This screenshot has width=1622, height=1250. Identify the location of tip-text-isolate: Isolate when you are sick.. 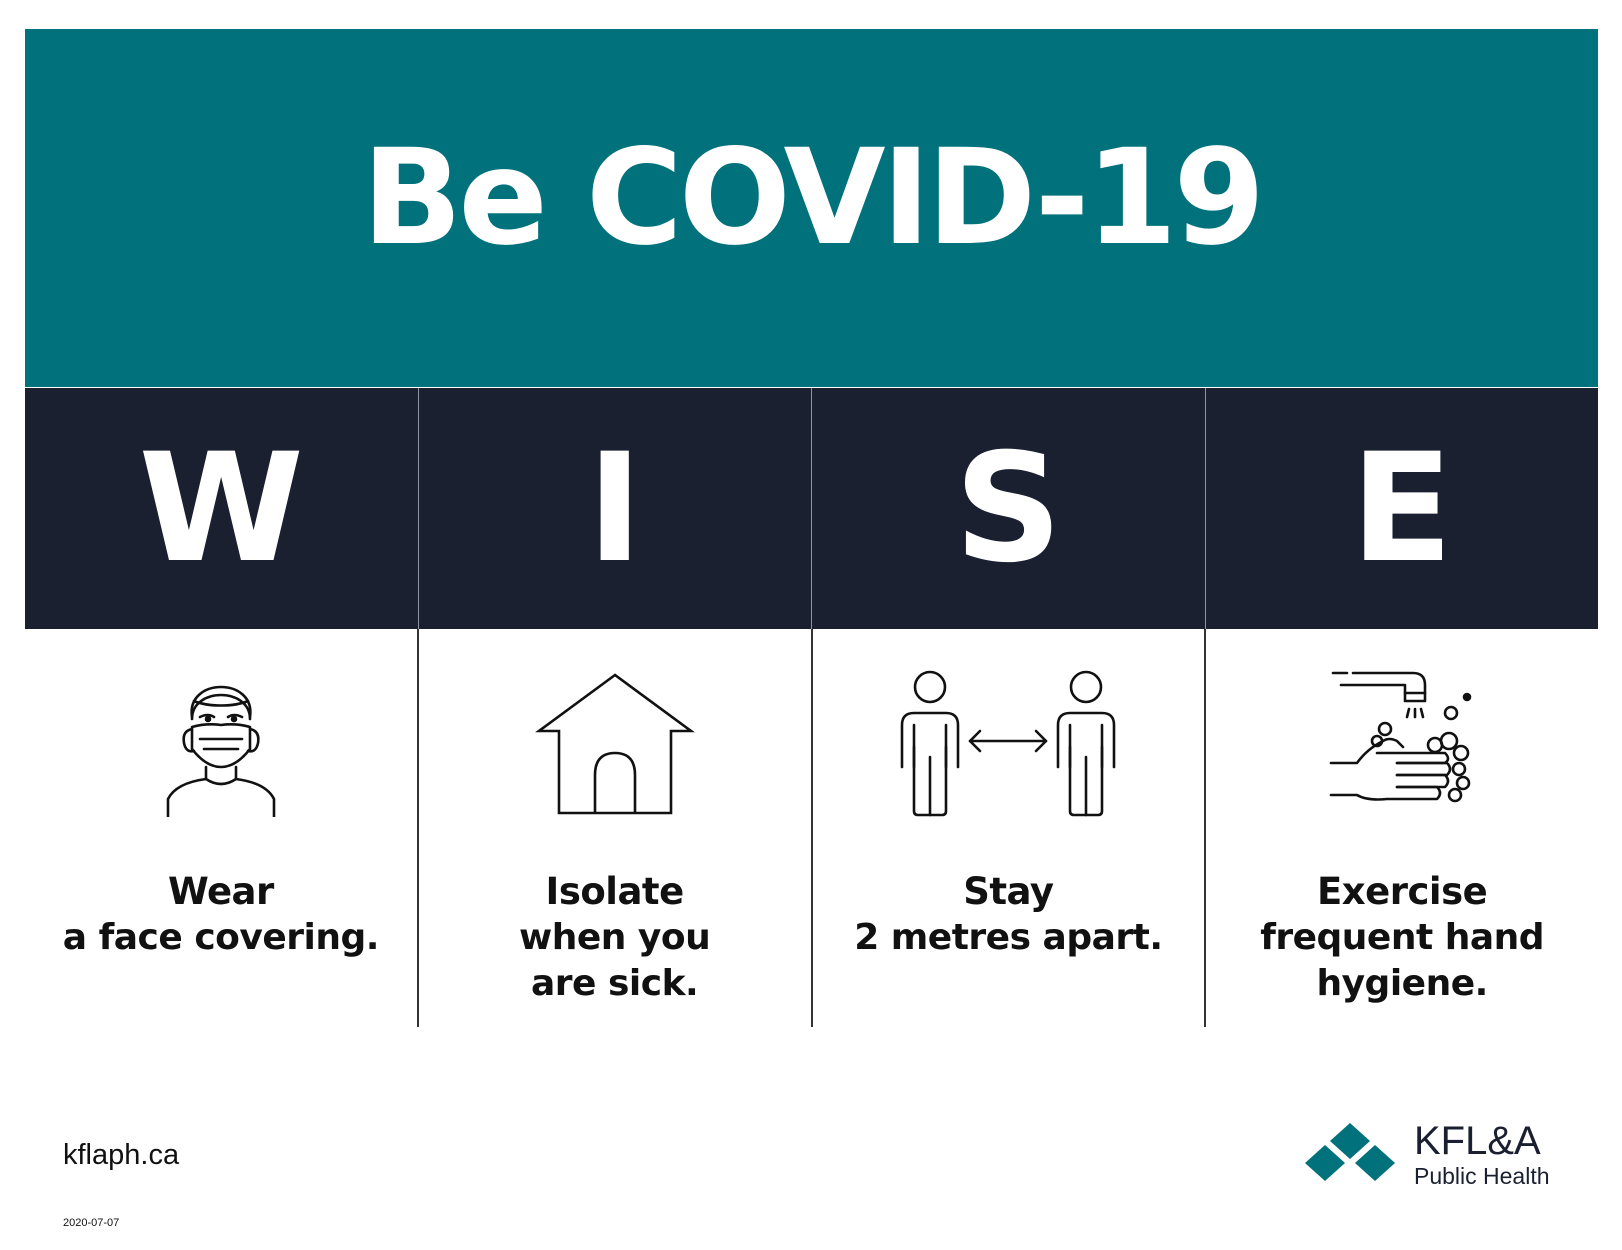
(615, 938).